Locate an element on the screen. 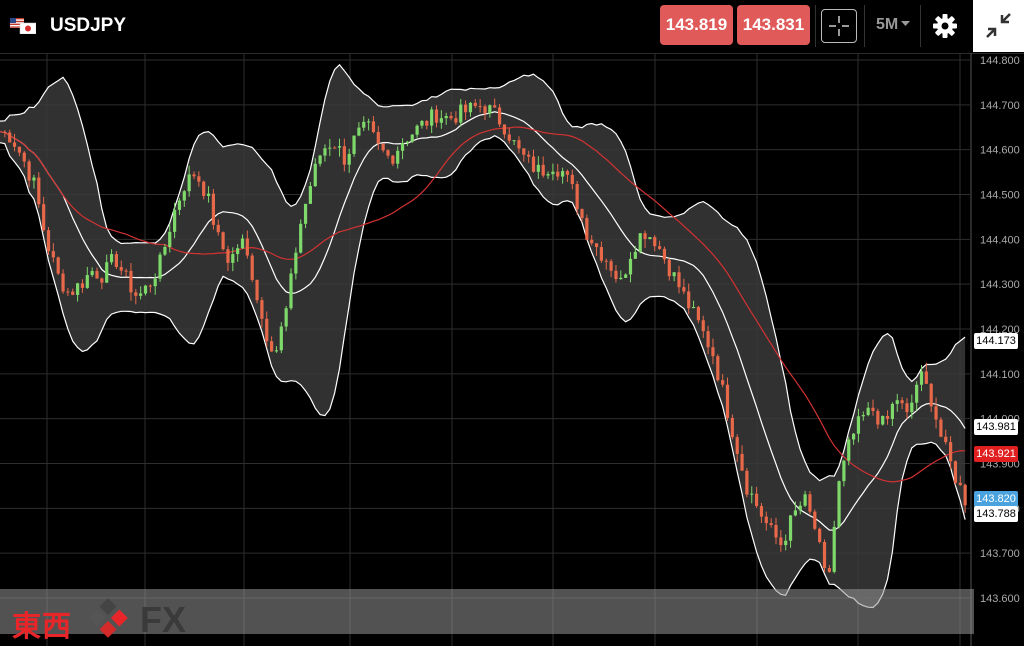 Image resolution: width=1024 pixels, height=646 pixels. y-tick-label: 144.400 is located at coordinates (1000, 240).